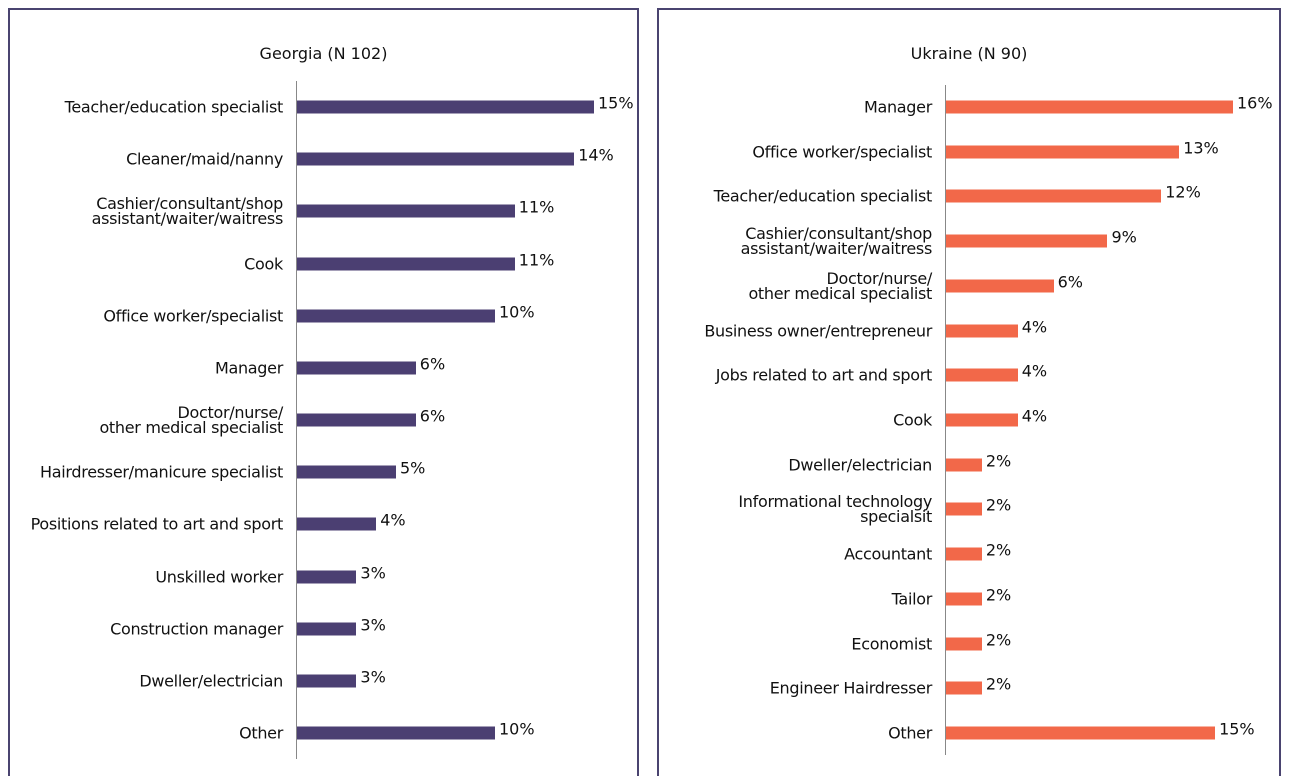 This screenshot has width=1289, height=776. I want to click on chart-title: Georgia (N 102), so click(323, 53).